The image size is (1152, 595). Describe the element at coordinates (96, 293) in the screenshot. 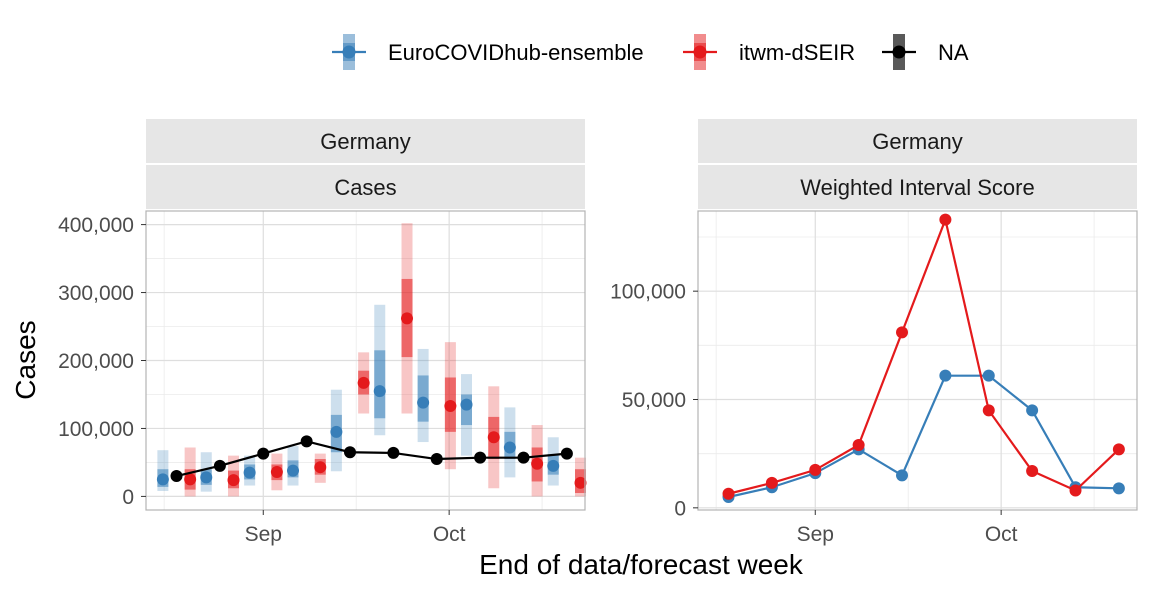

I see `y-tick-label: 300,000` at that location.